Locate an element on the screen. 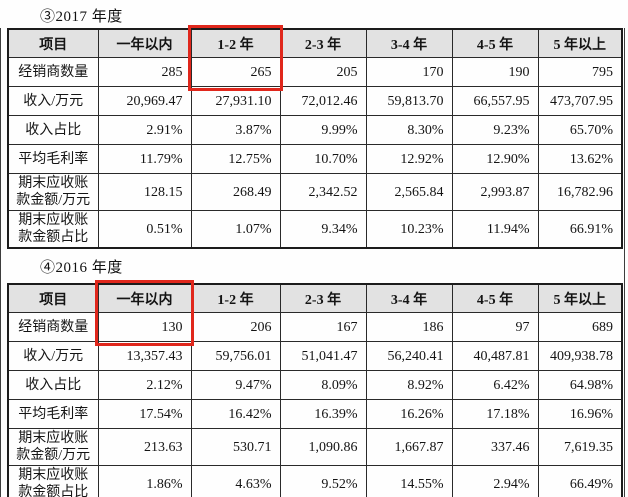 This screenshot has width=628, height=497. value-cell: 1,090.86 is located at coordinates (323, 447).